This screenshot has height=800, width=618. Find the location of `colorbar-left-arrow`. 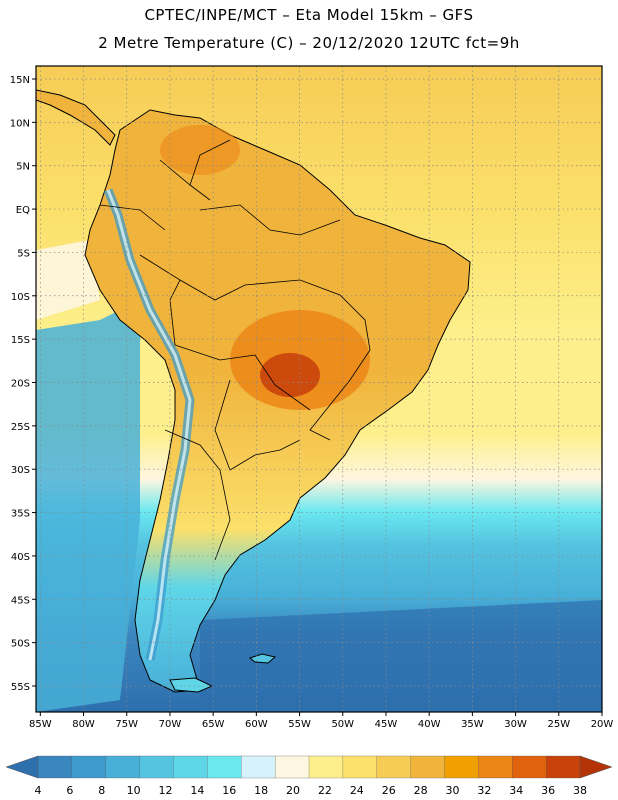

colorbar-left-arrow is located at coordinates (22, 767).